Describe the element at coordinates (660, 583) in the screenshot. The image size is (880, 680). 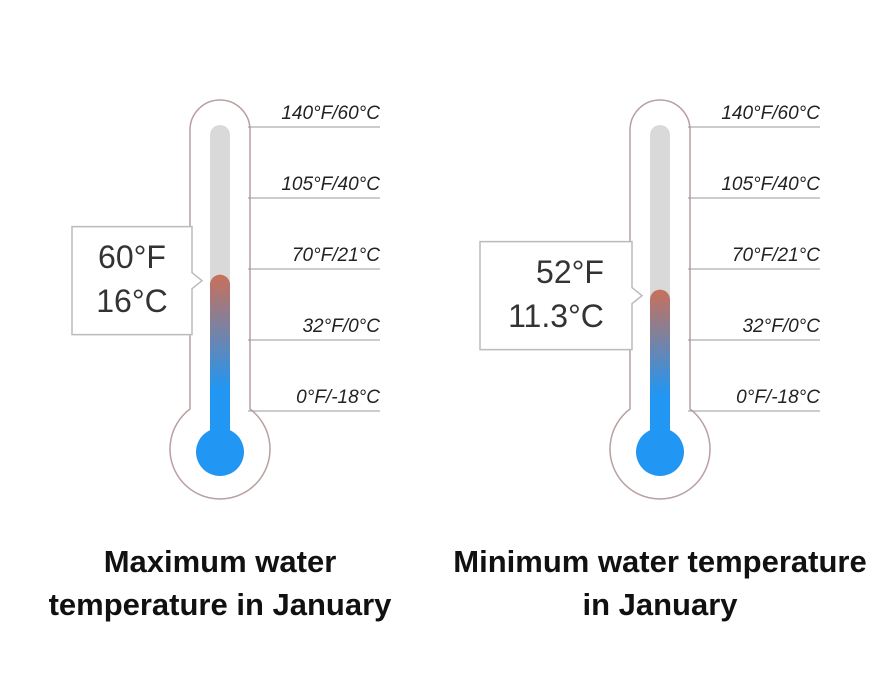
I see `chart-title: Minimum water temperature in January` at that location.